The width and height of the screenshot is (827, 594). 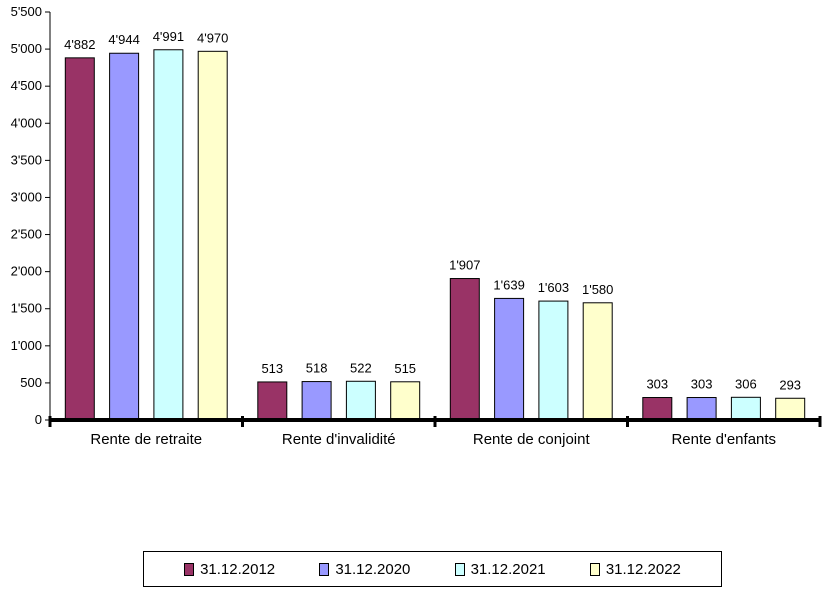 What do you see at coordinates (373, 569) in the screenshot?
I see `legend-label: 31.12.2020` at bounding box center [373, 569].